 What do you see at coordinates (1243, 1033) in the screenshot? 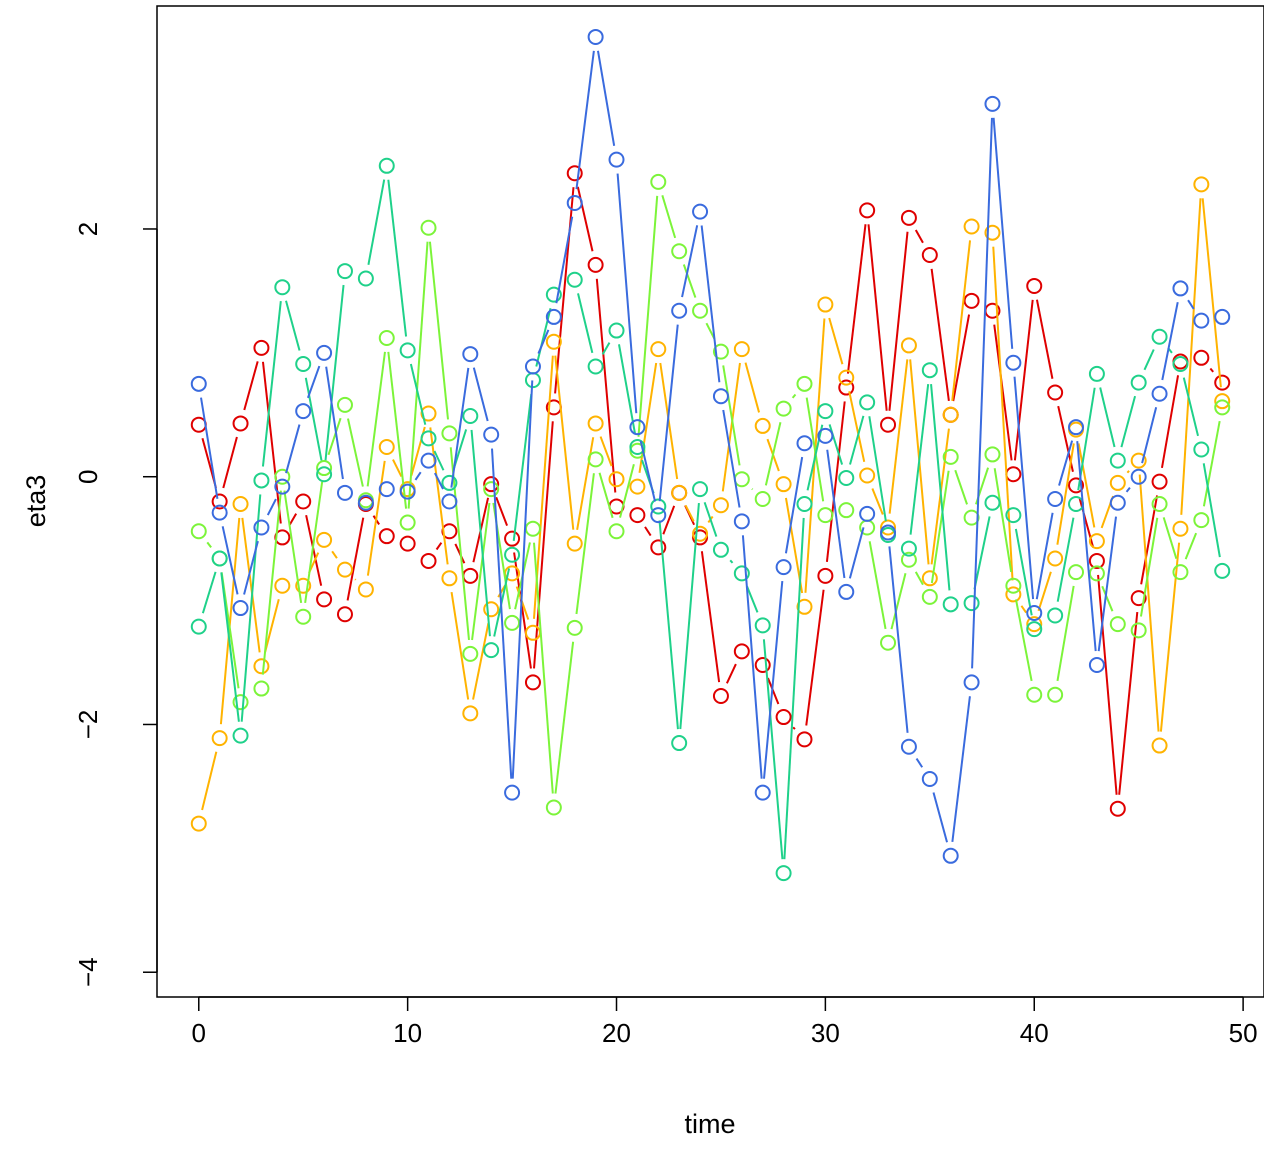
I see `x-tick-label: 50` at bounding box center [1243, 1033].